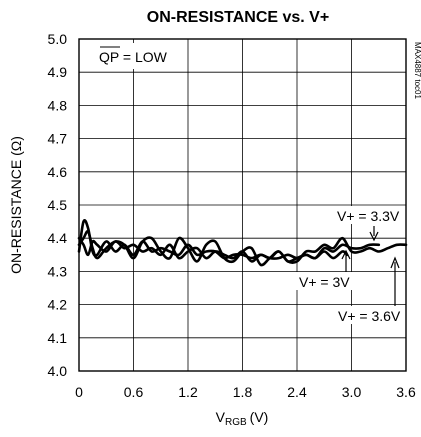 The height and width of the screenshot is (437, 421). What do you see at coordinates (243, 392) in the screenshot?
I see `x-tick-label: 1.8` at bounding box center [243, 392].